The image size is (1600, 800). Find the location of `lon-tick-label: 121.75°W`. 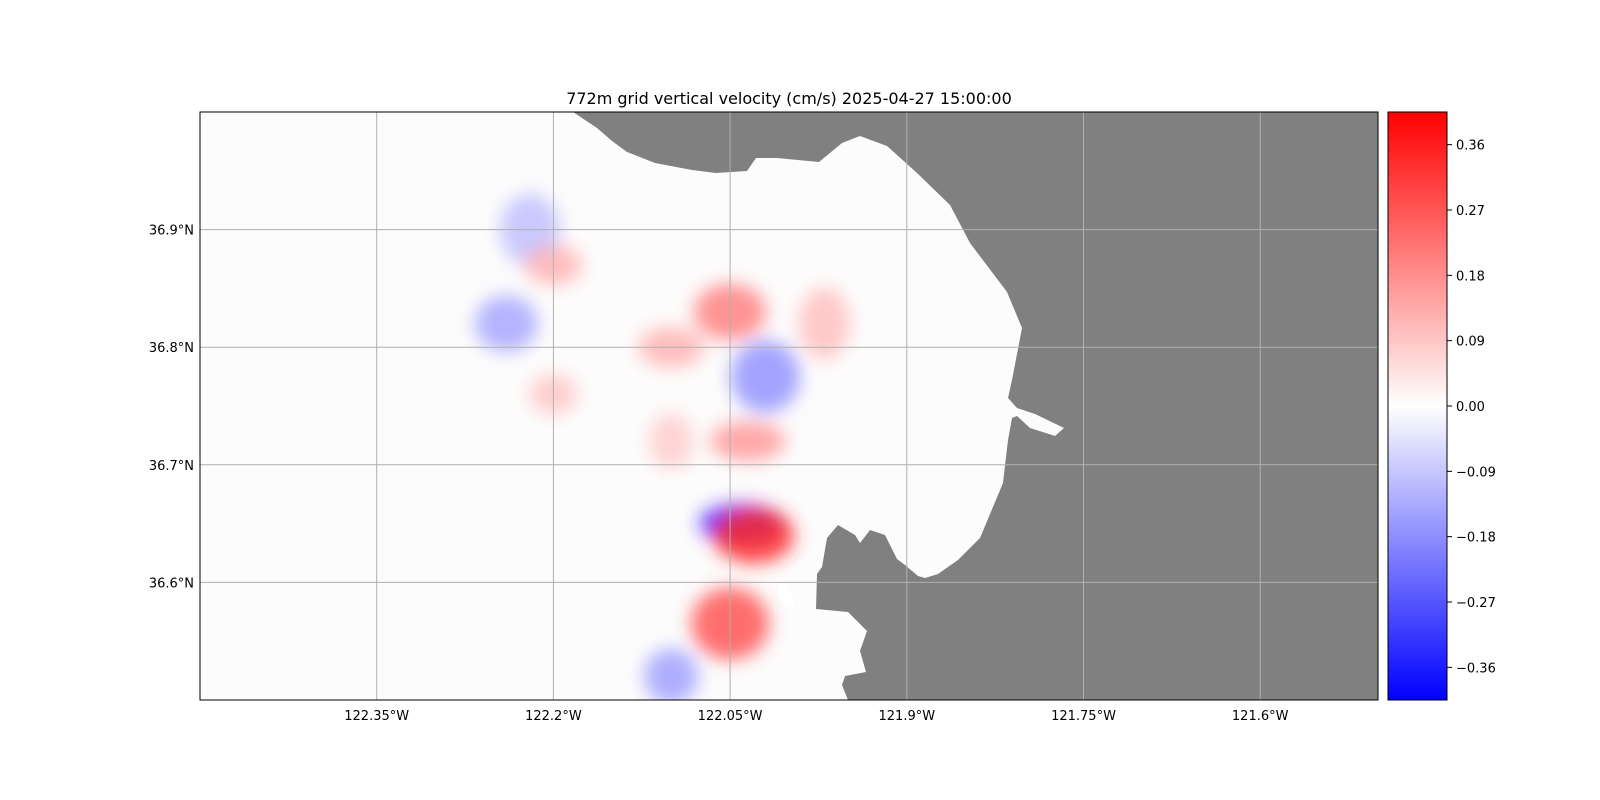

lon-tick-label: 121.75°W is located at coordinates (1083, 716).